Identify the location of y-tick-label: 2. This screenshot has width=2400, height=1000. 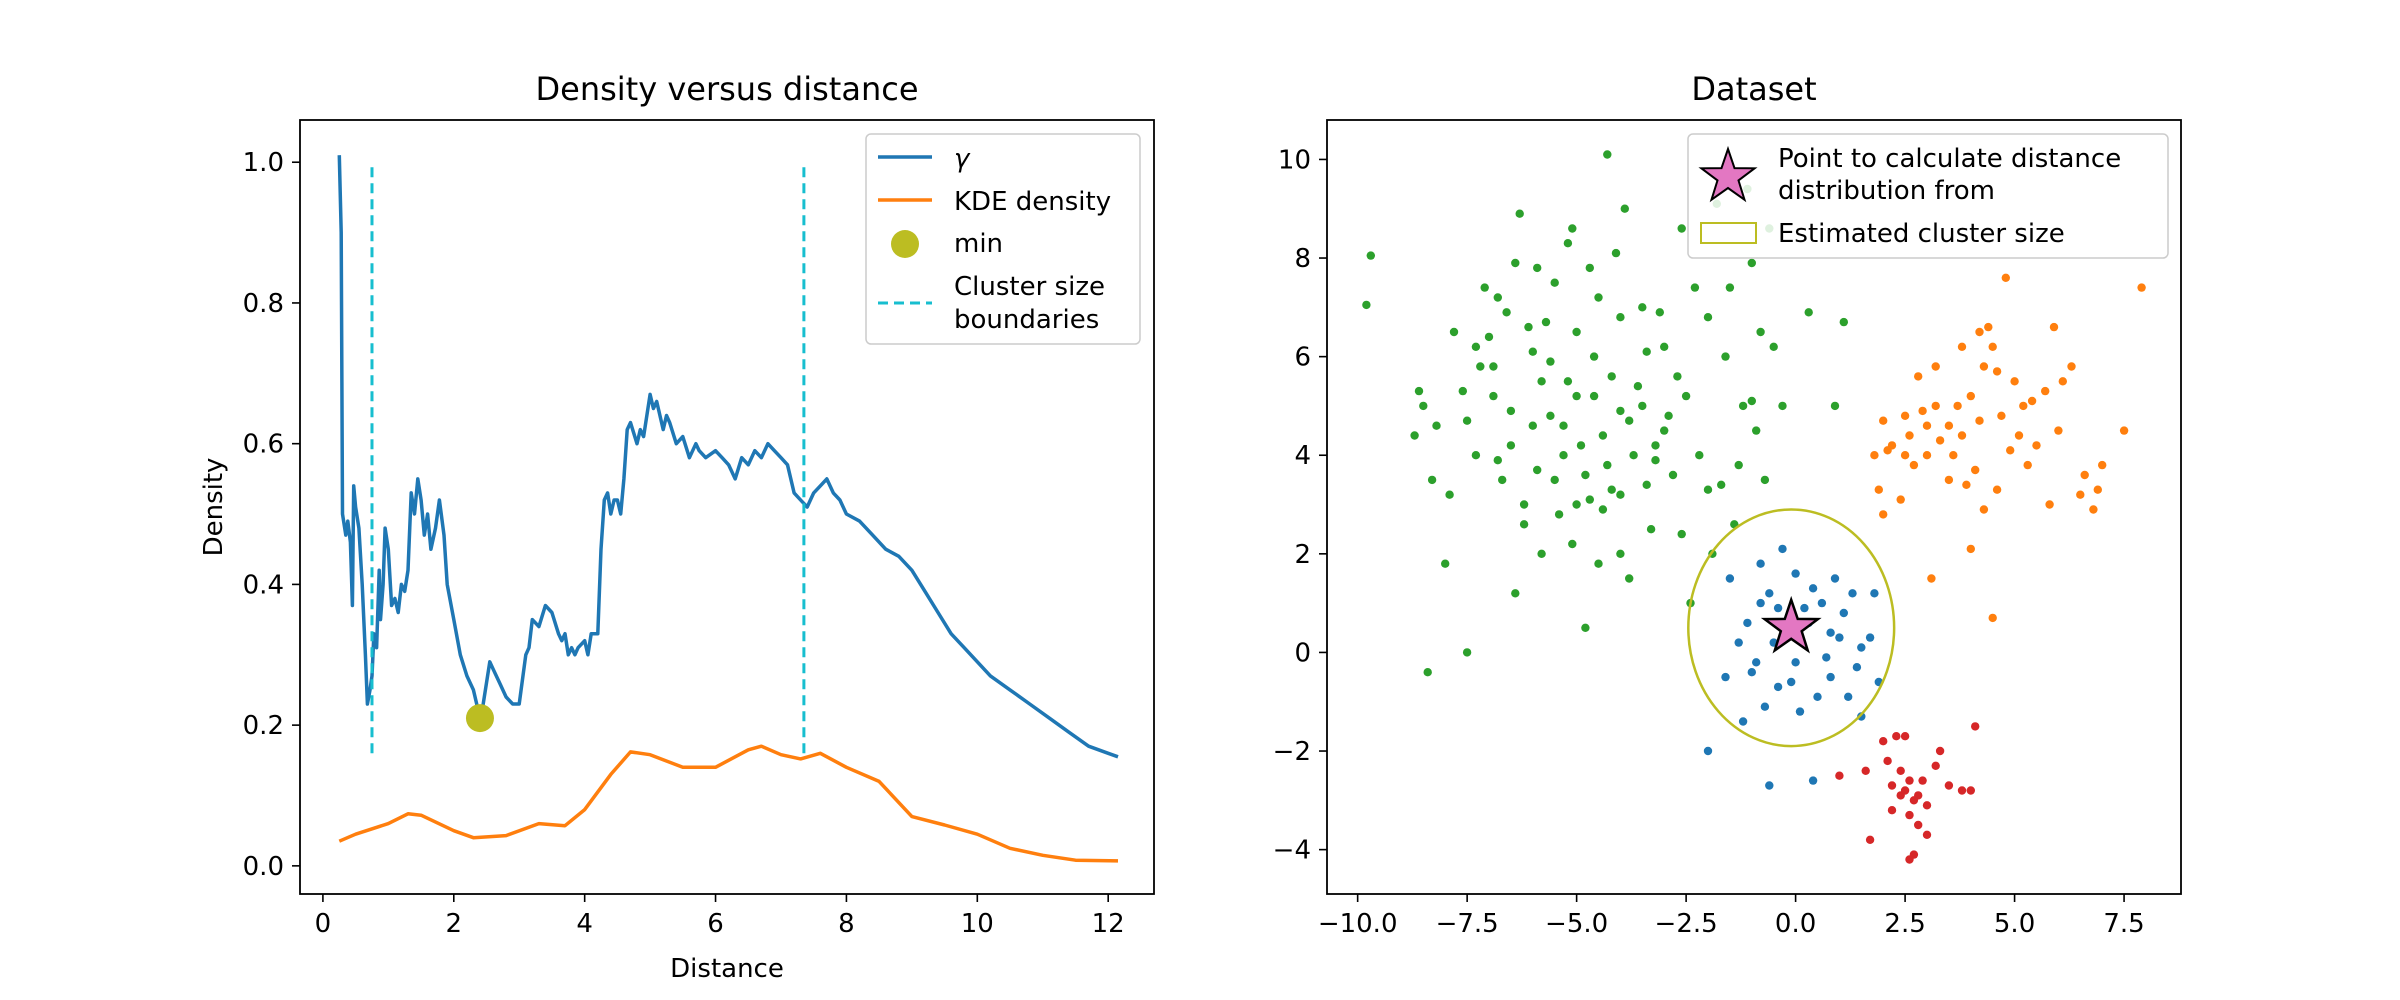
(1302, 555).